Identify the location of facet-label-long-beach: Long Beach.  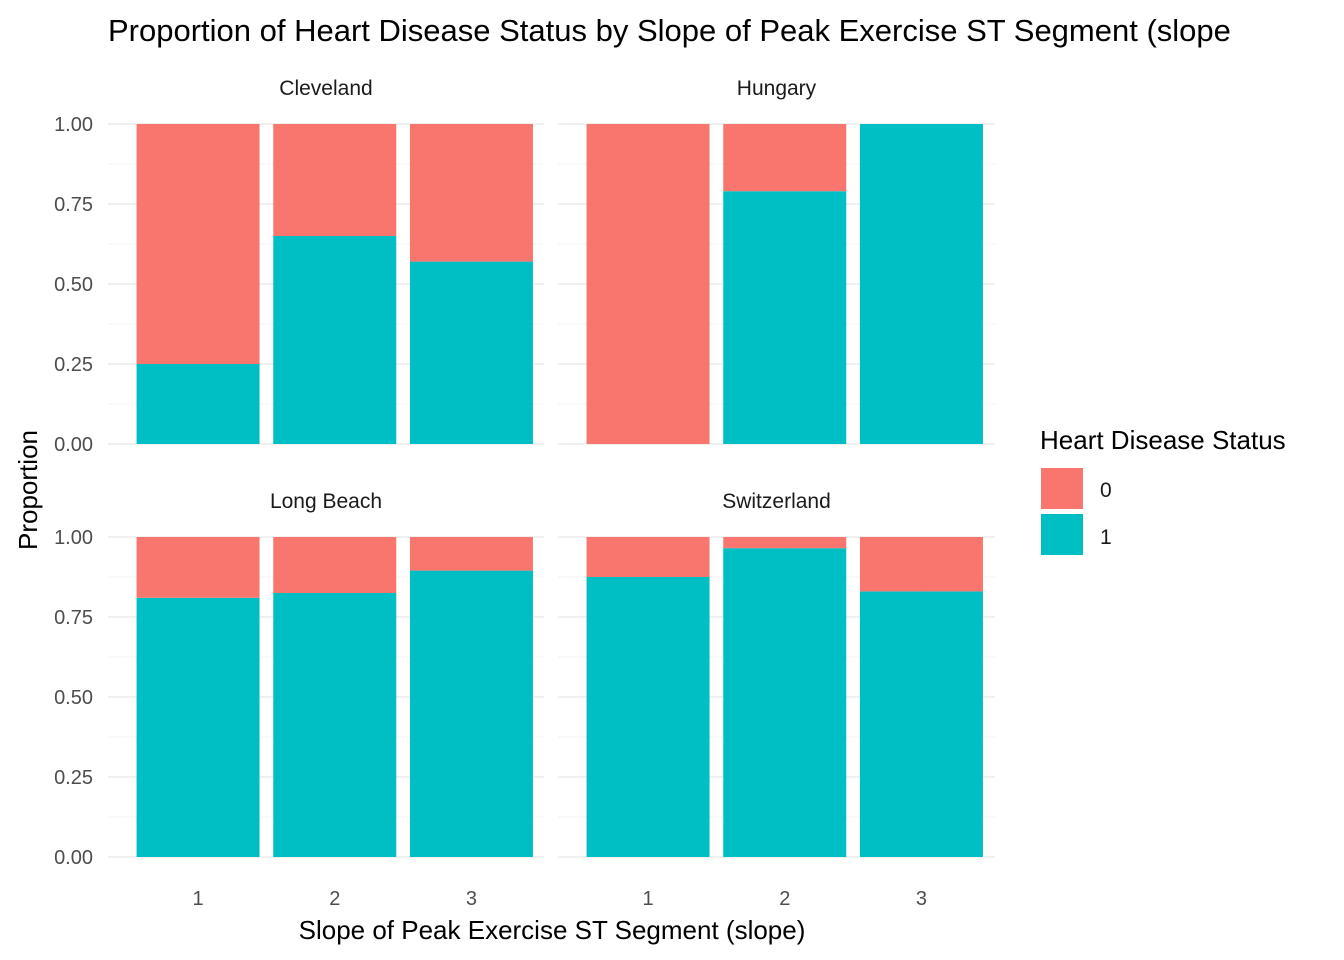
(326, 501).